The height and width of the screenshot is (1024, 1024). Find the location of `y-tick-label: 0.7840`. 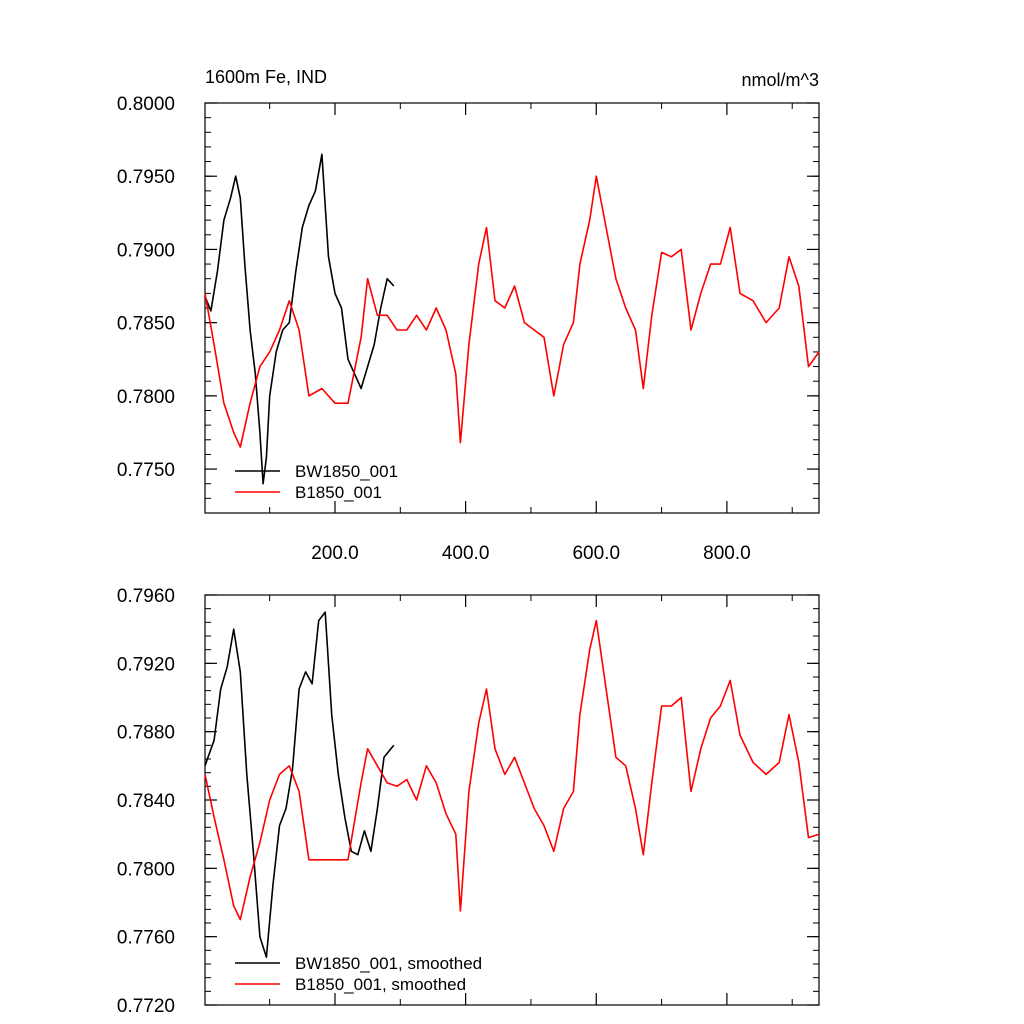

y-tick-label: 0.7840 is located at coordinates (146, 801).